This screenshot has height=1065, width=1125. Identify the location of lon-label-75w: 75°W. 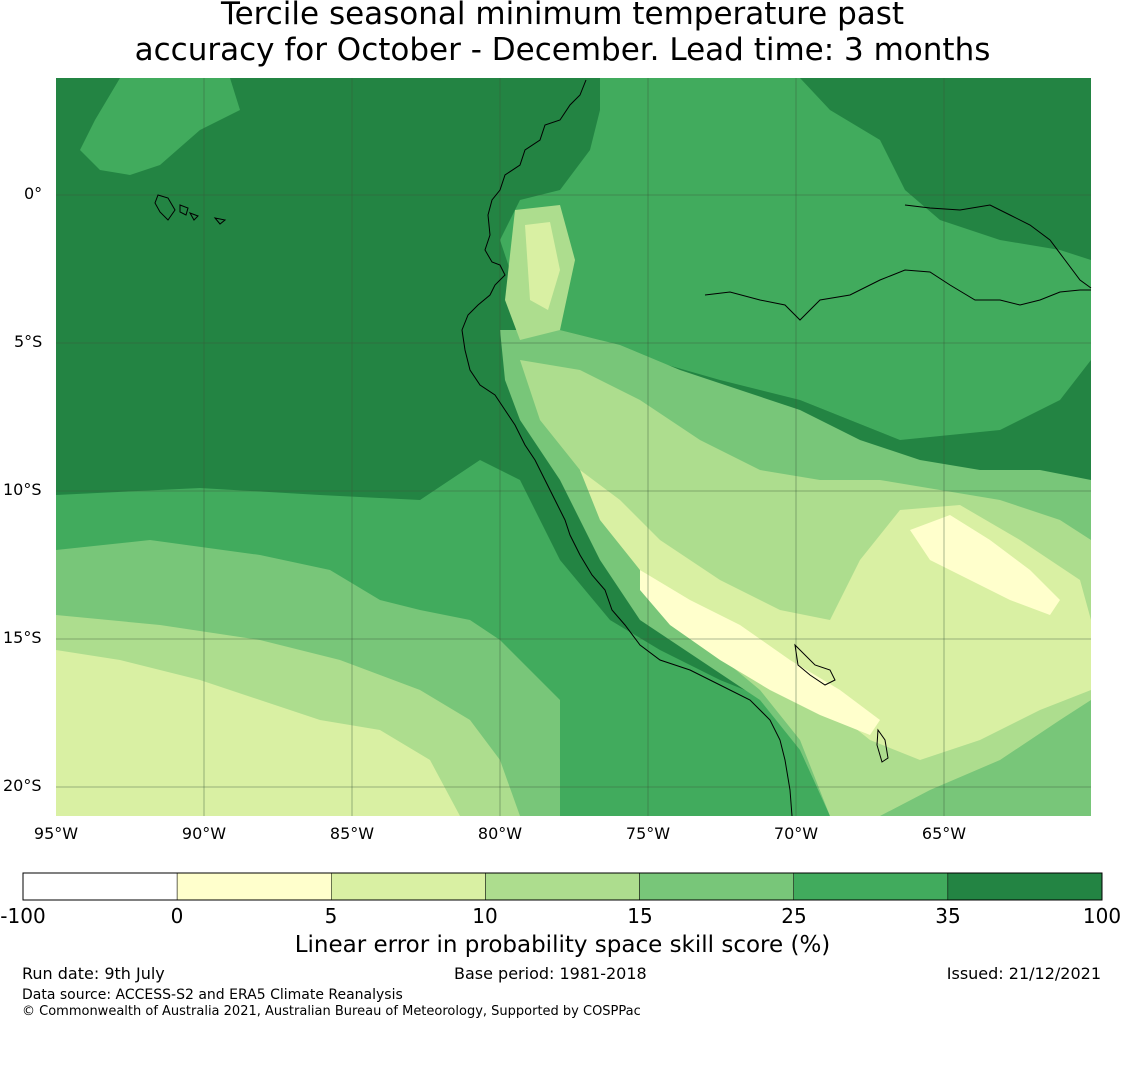
(648, 833).